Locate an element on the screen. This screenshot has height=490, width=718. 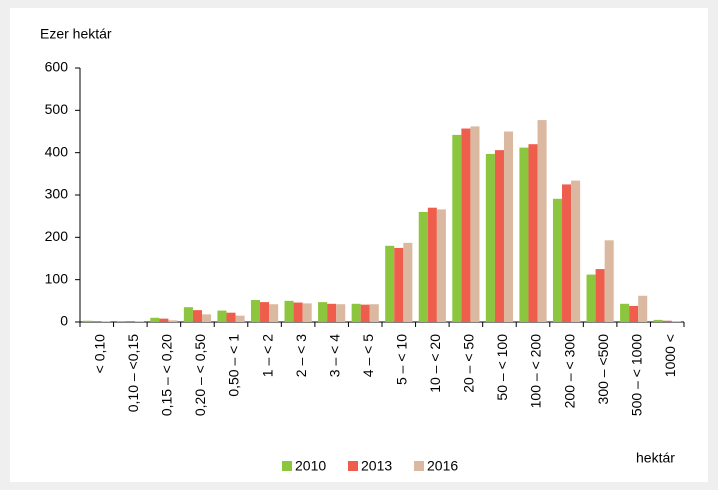
x-tick-label: 500 – < 1000 is located at coordinates (636, 375).